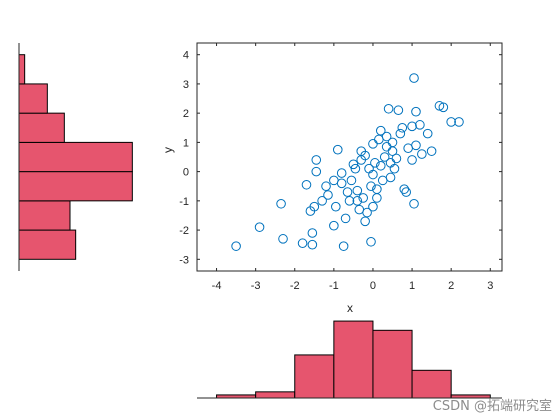  I want to click on y-tick-label: 1, so click(186, 143).